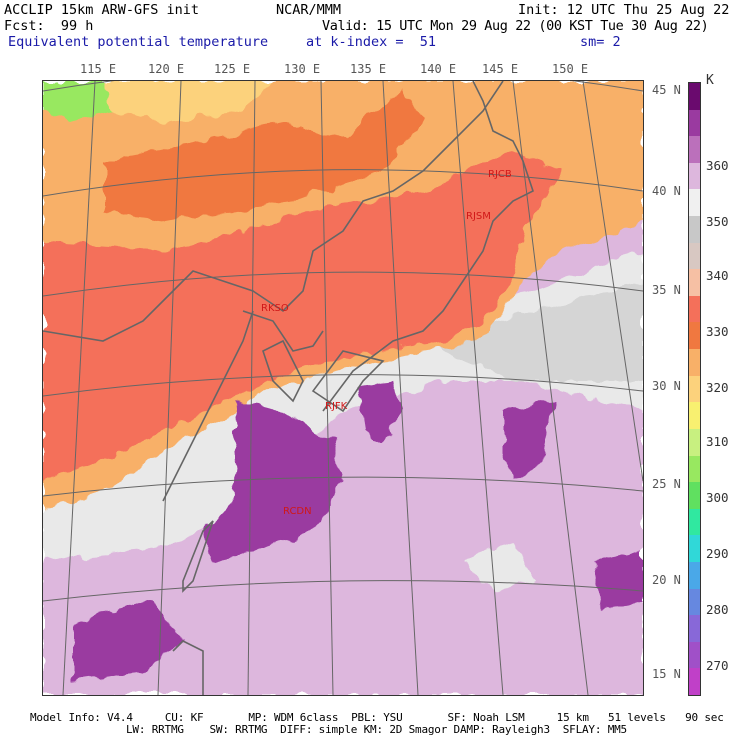 The height and width of the screenshot is (740, 740). Describe the element at coordinates (666, 191) in the screenshot. I see `lat-label: 40 N` at that location.